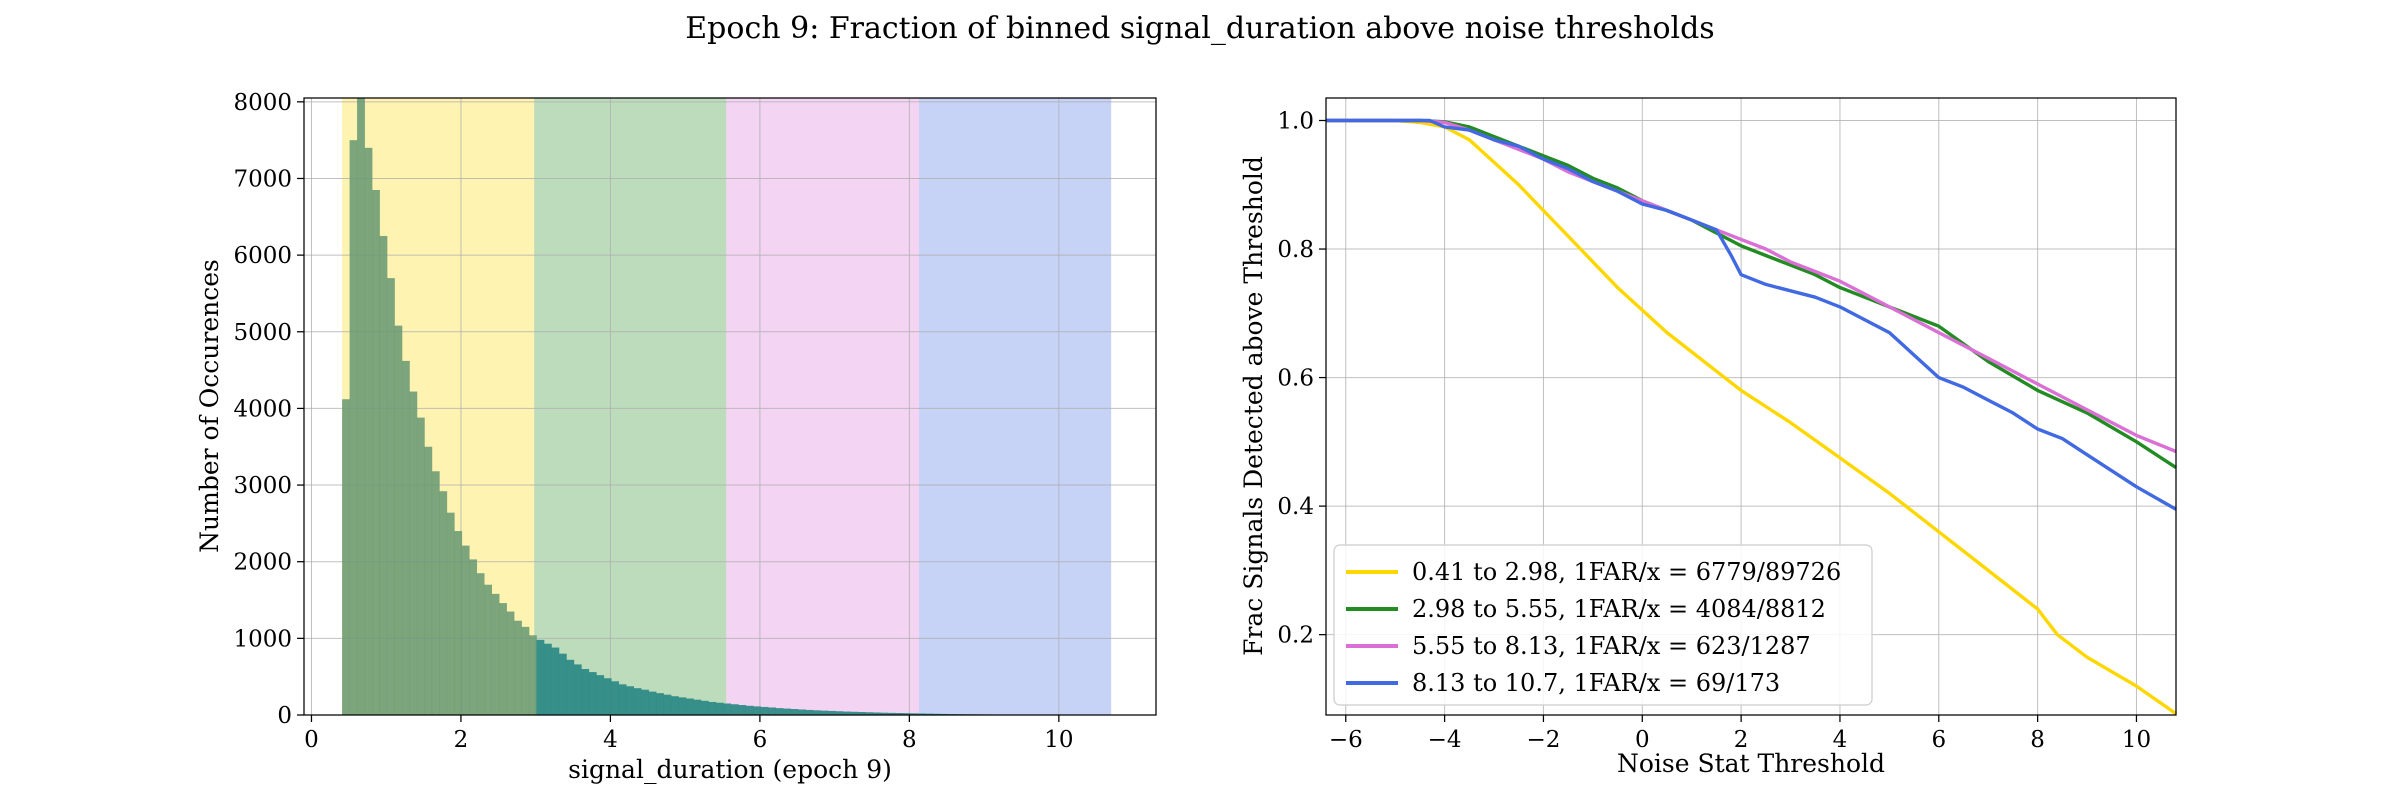 This screenshot has height=800, width=2400. Describe the element at coordinates (284, 716) in the screenshot. I see `y-tick-label: 0` at that location.